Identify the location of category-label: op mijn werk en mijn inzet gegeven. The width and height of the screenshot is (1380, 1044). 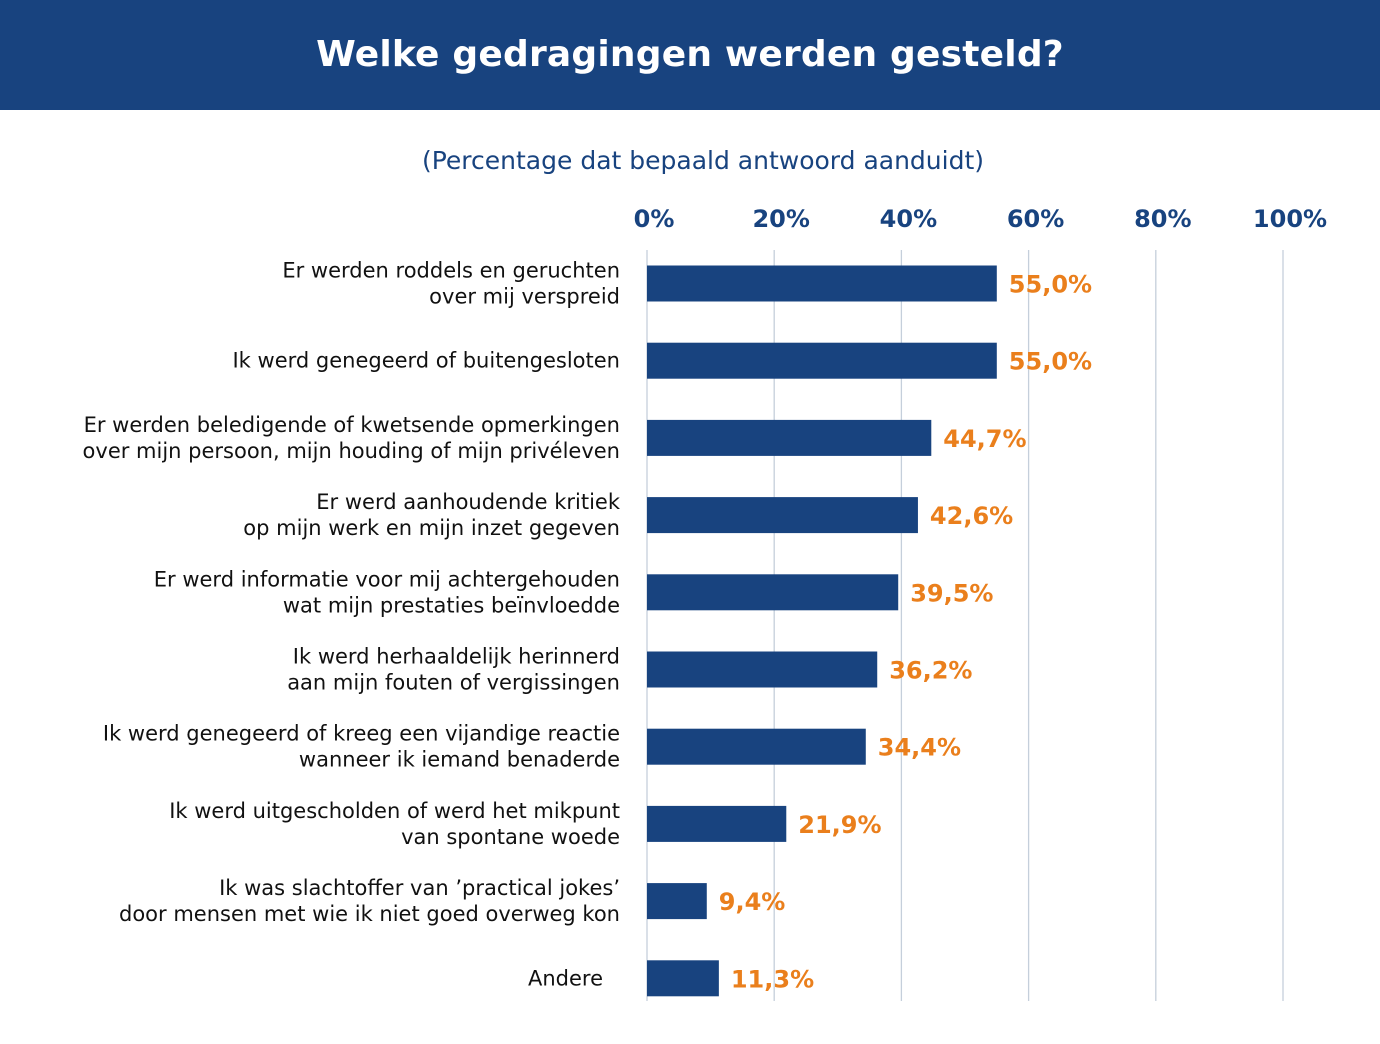
(431, 528).